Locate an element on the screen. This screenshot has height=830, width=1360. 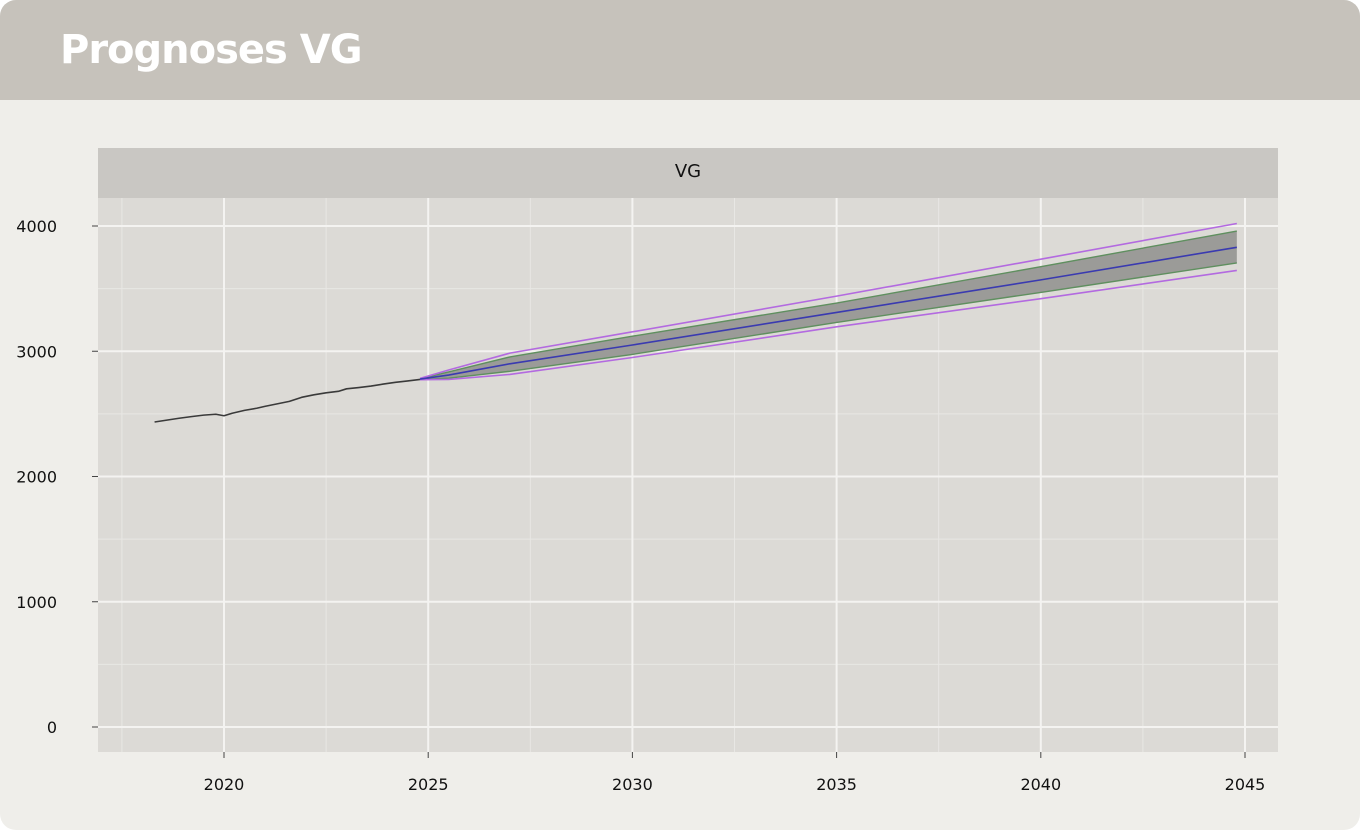
forecast-95-upper-line is located at coordinates (828, 301).